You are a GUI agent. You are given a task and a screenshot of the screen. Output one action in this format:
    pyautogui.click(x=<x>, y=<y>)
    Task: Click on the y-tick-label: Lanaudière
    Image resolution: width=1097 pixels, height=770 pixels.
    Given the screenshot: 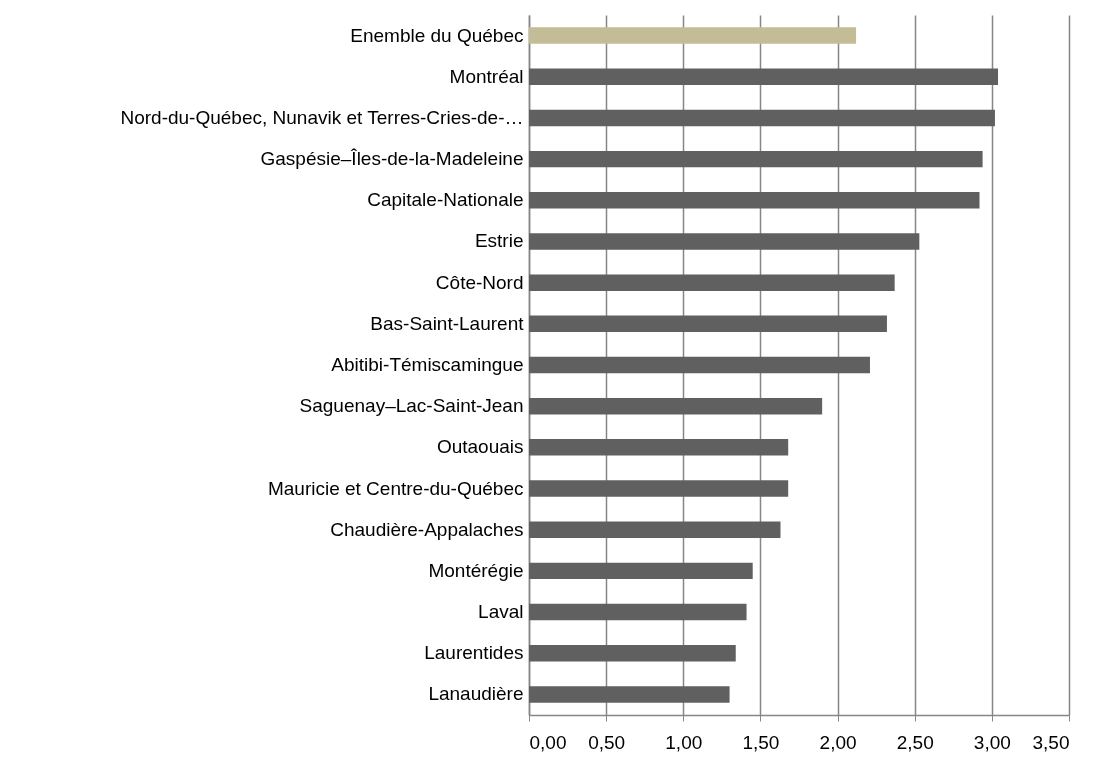 What is the action you would take?
    pyautogui.click(x=476, y=694)
    